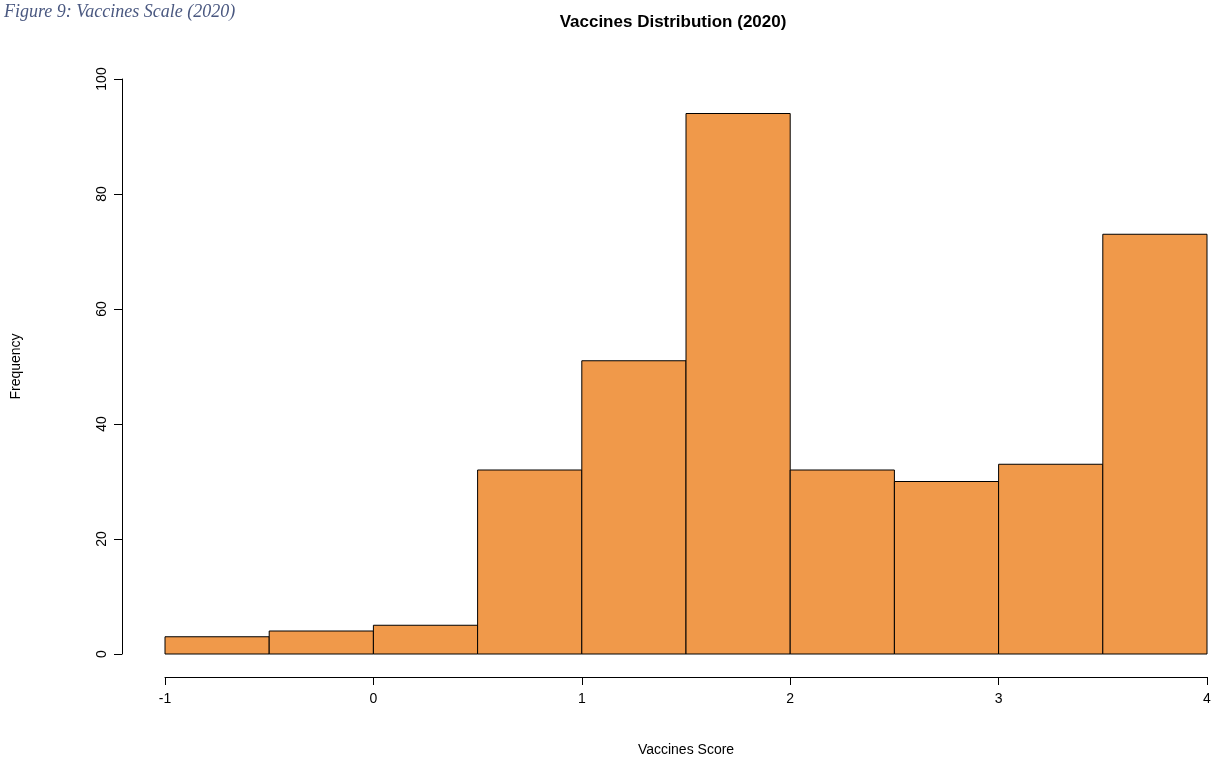 Image resolution: width=1215 pixels, height=761 pixels. Describe the element at coordinates (101, 653) in the screenshot. I see `y-tick-label: 0` at that location.